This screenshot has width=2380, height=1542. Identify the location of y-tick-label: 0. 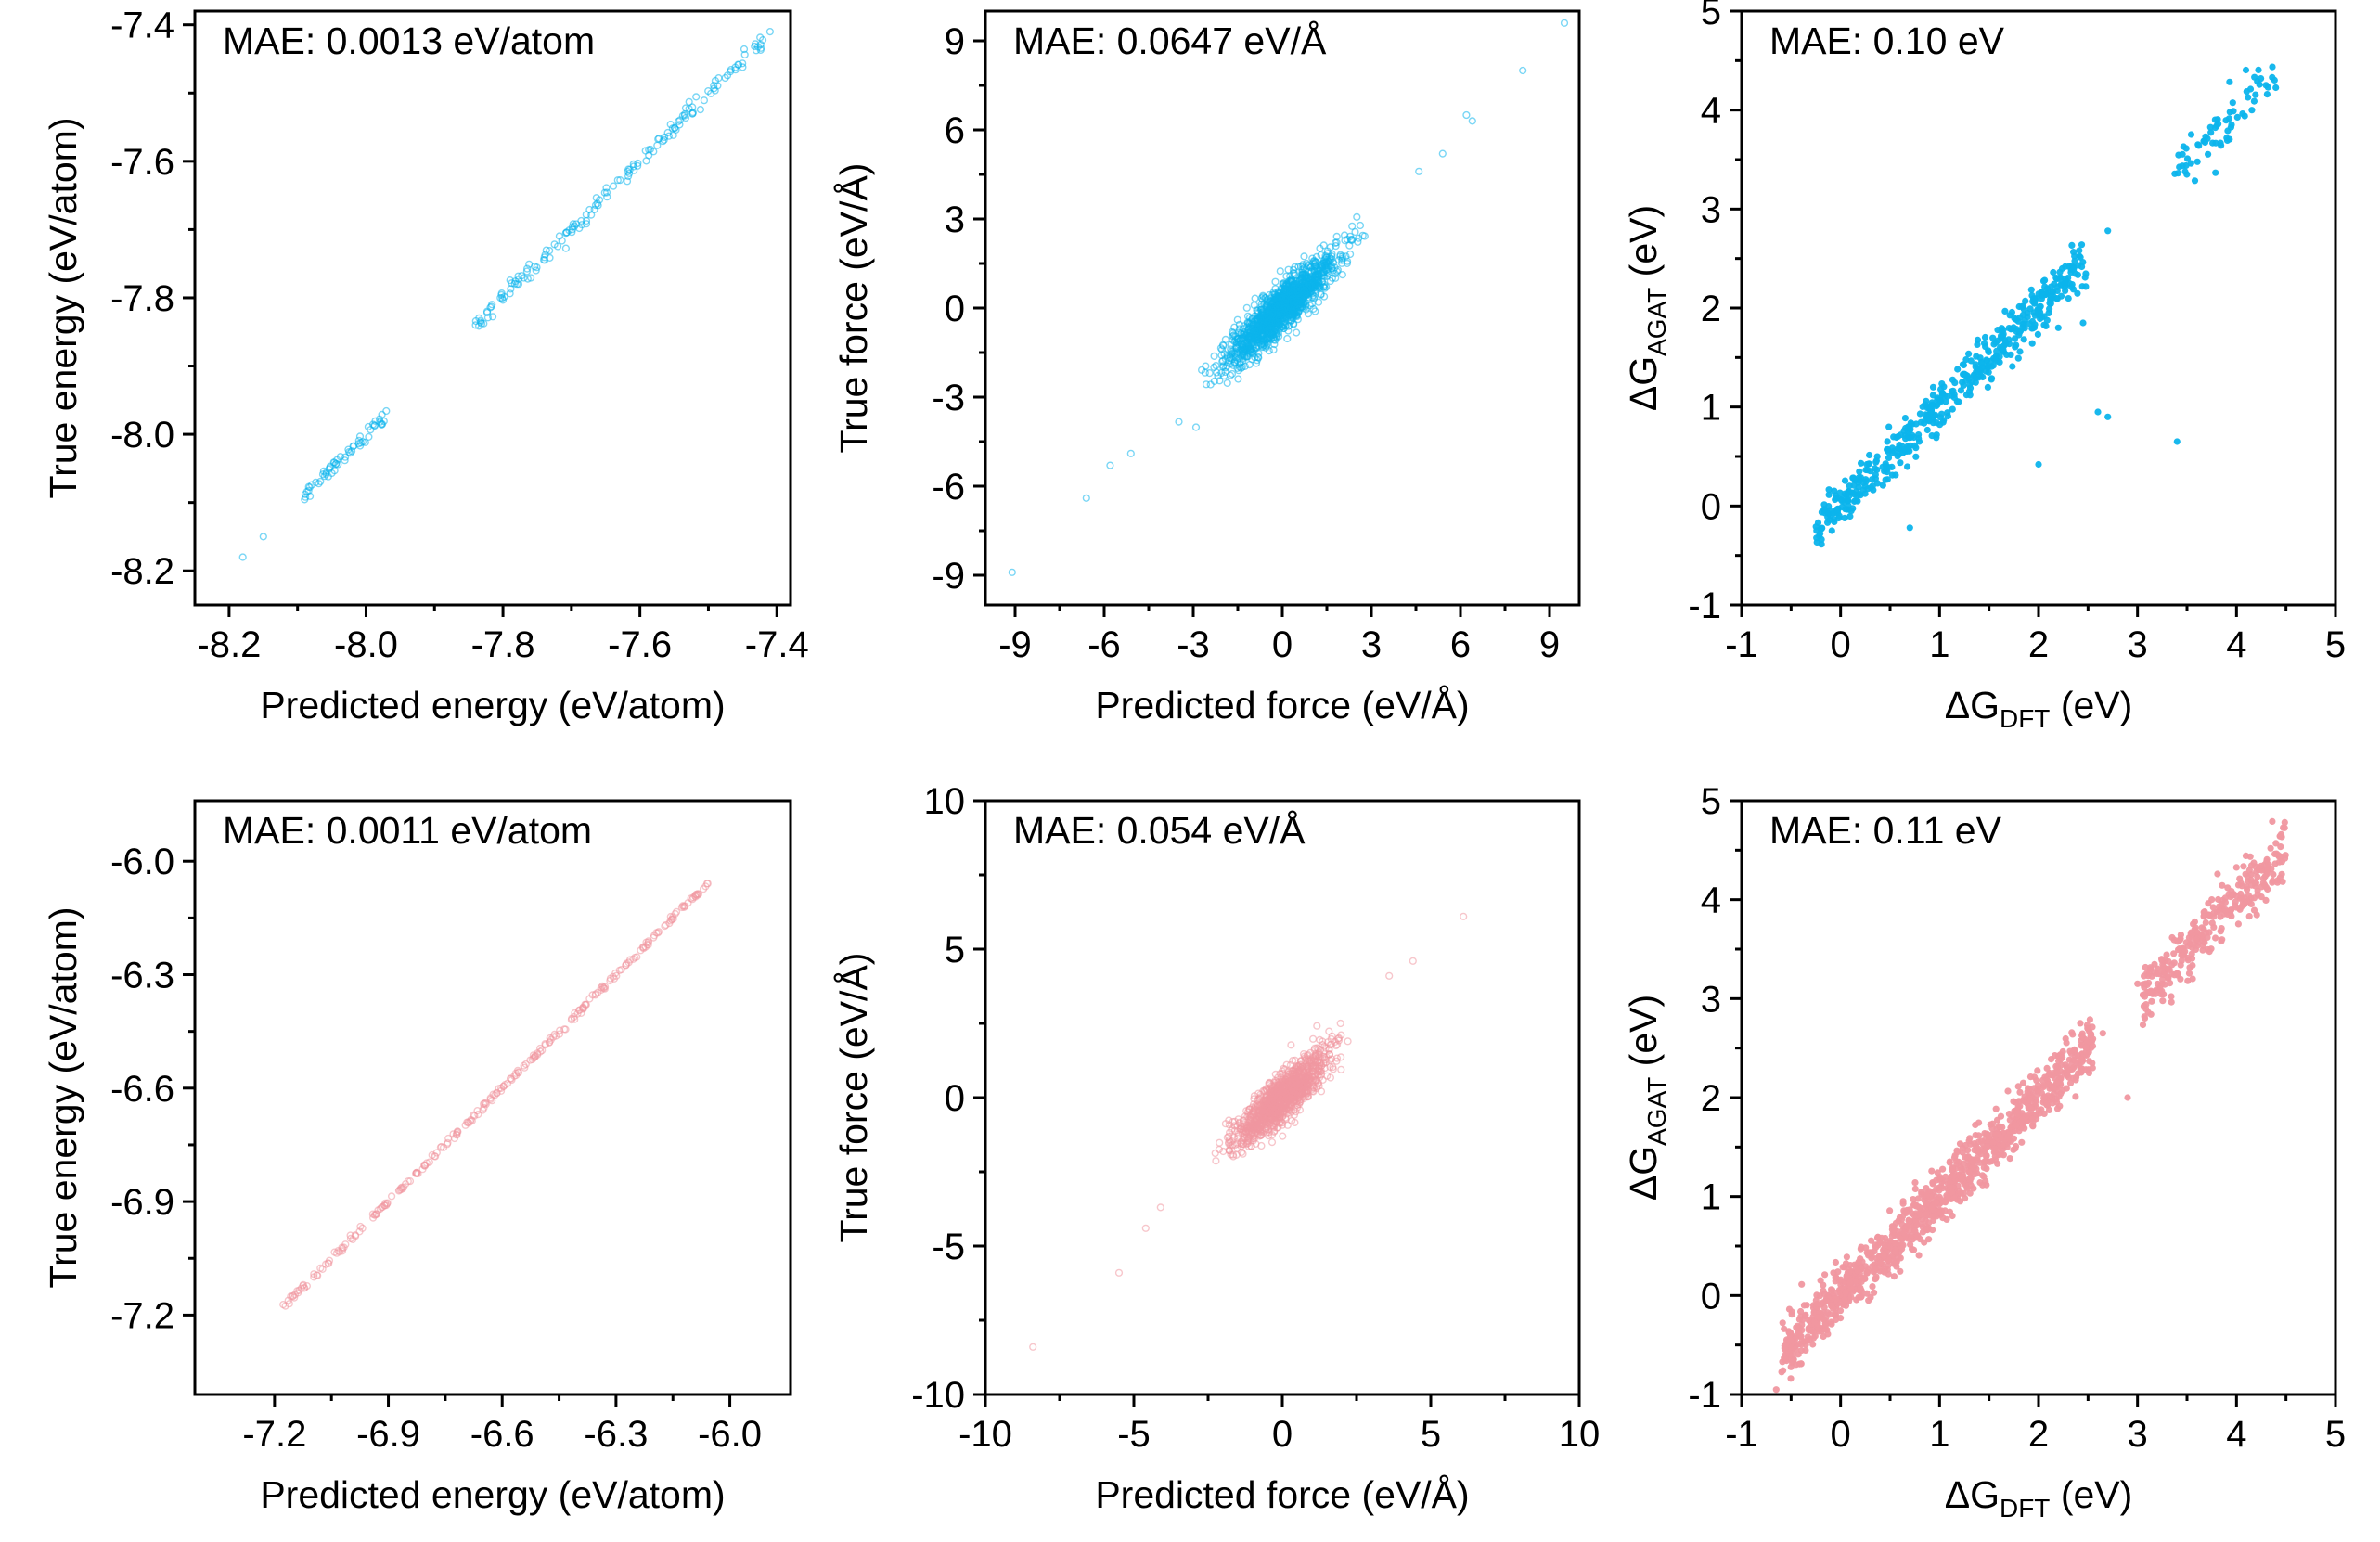
(955, 1098).